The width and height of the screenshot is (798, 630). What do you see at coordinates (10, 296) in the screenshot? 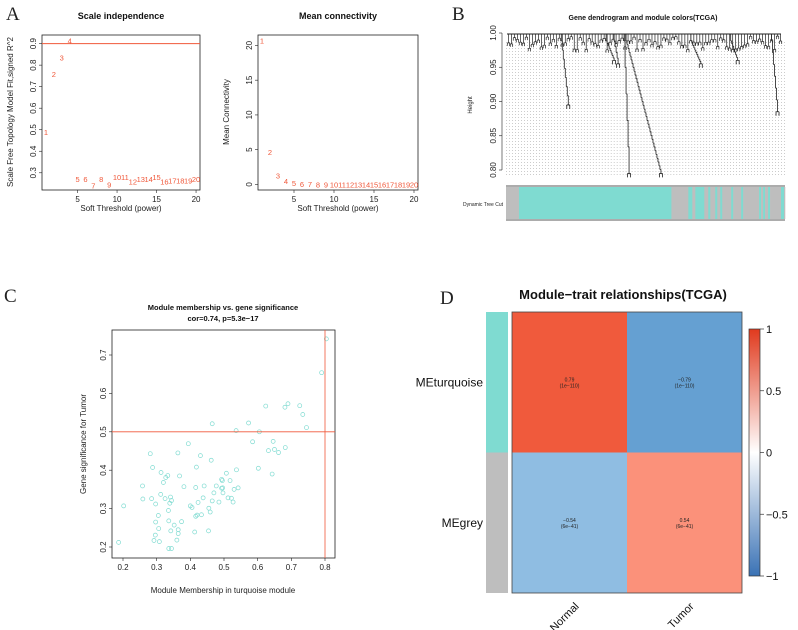
I see `panel-label-c: C` at bounding box center [10, 296].